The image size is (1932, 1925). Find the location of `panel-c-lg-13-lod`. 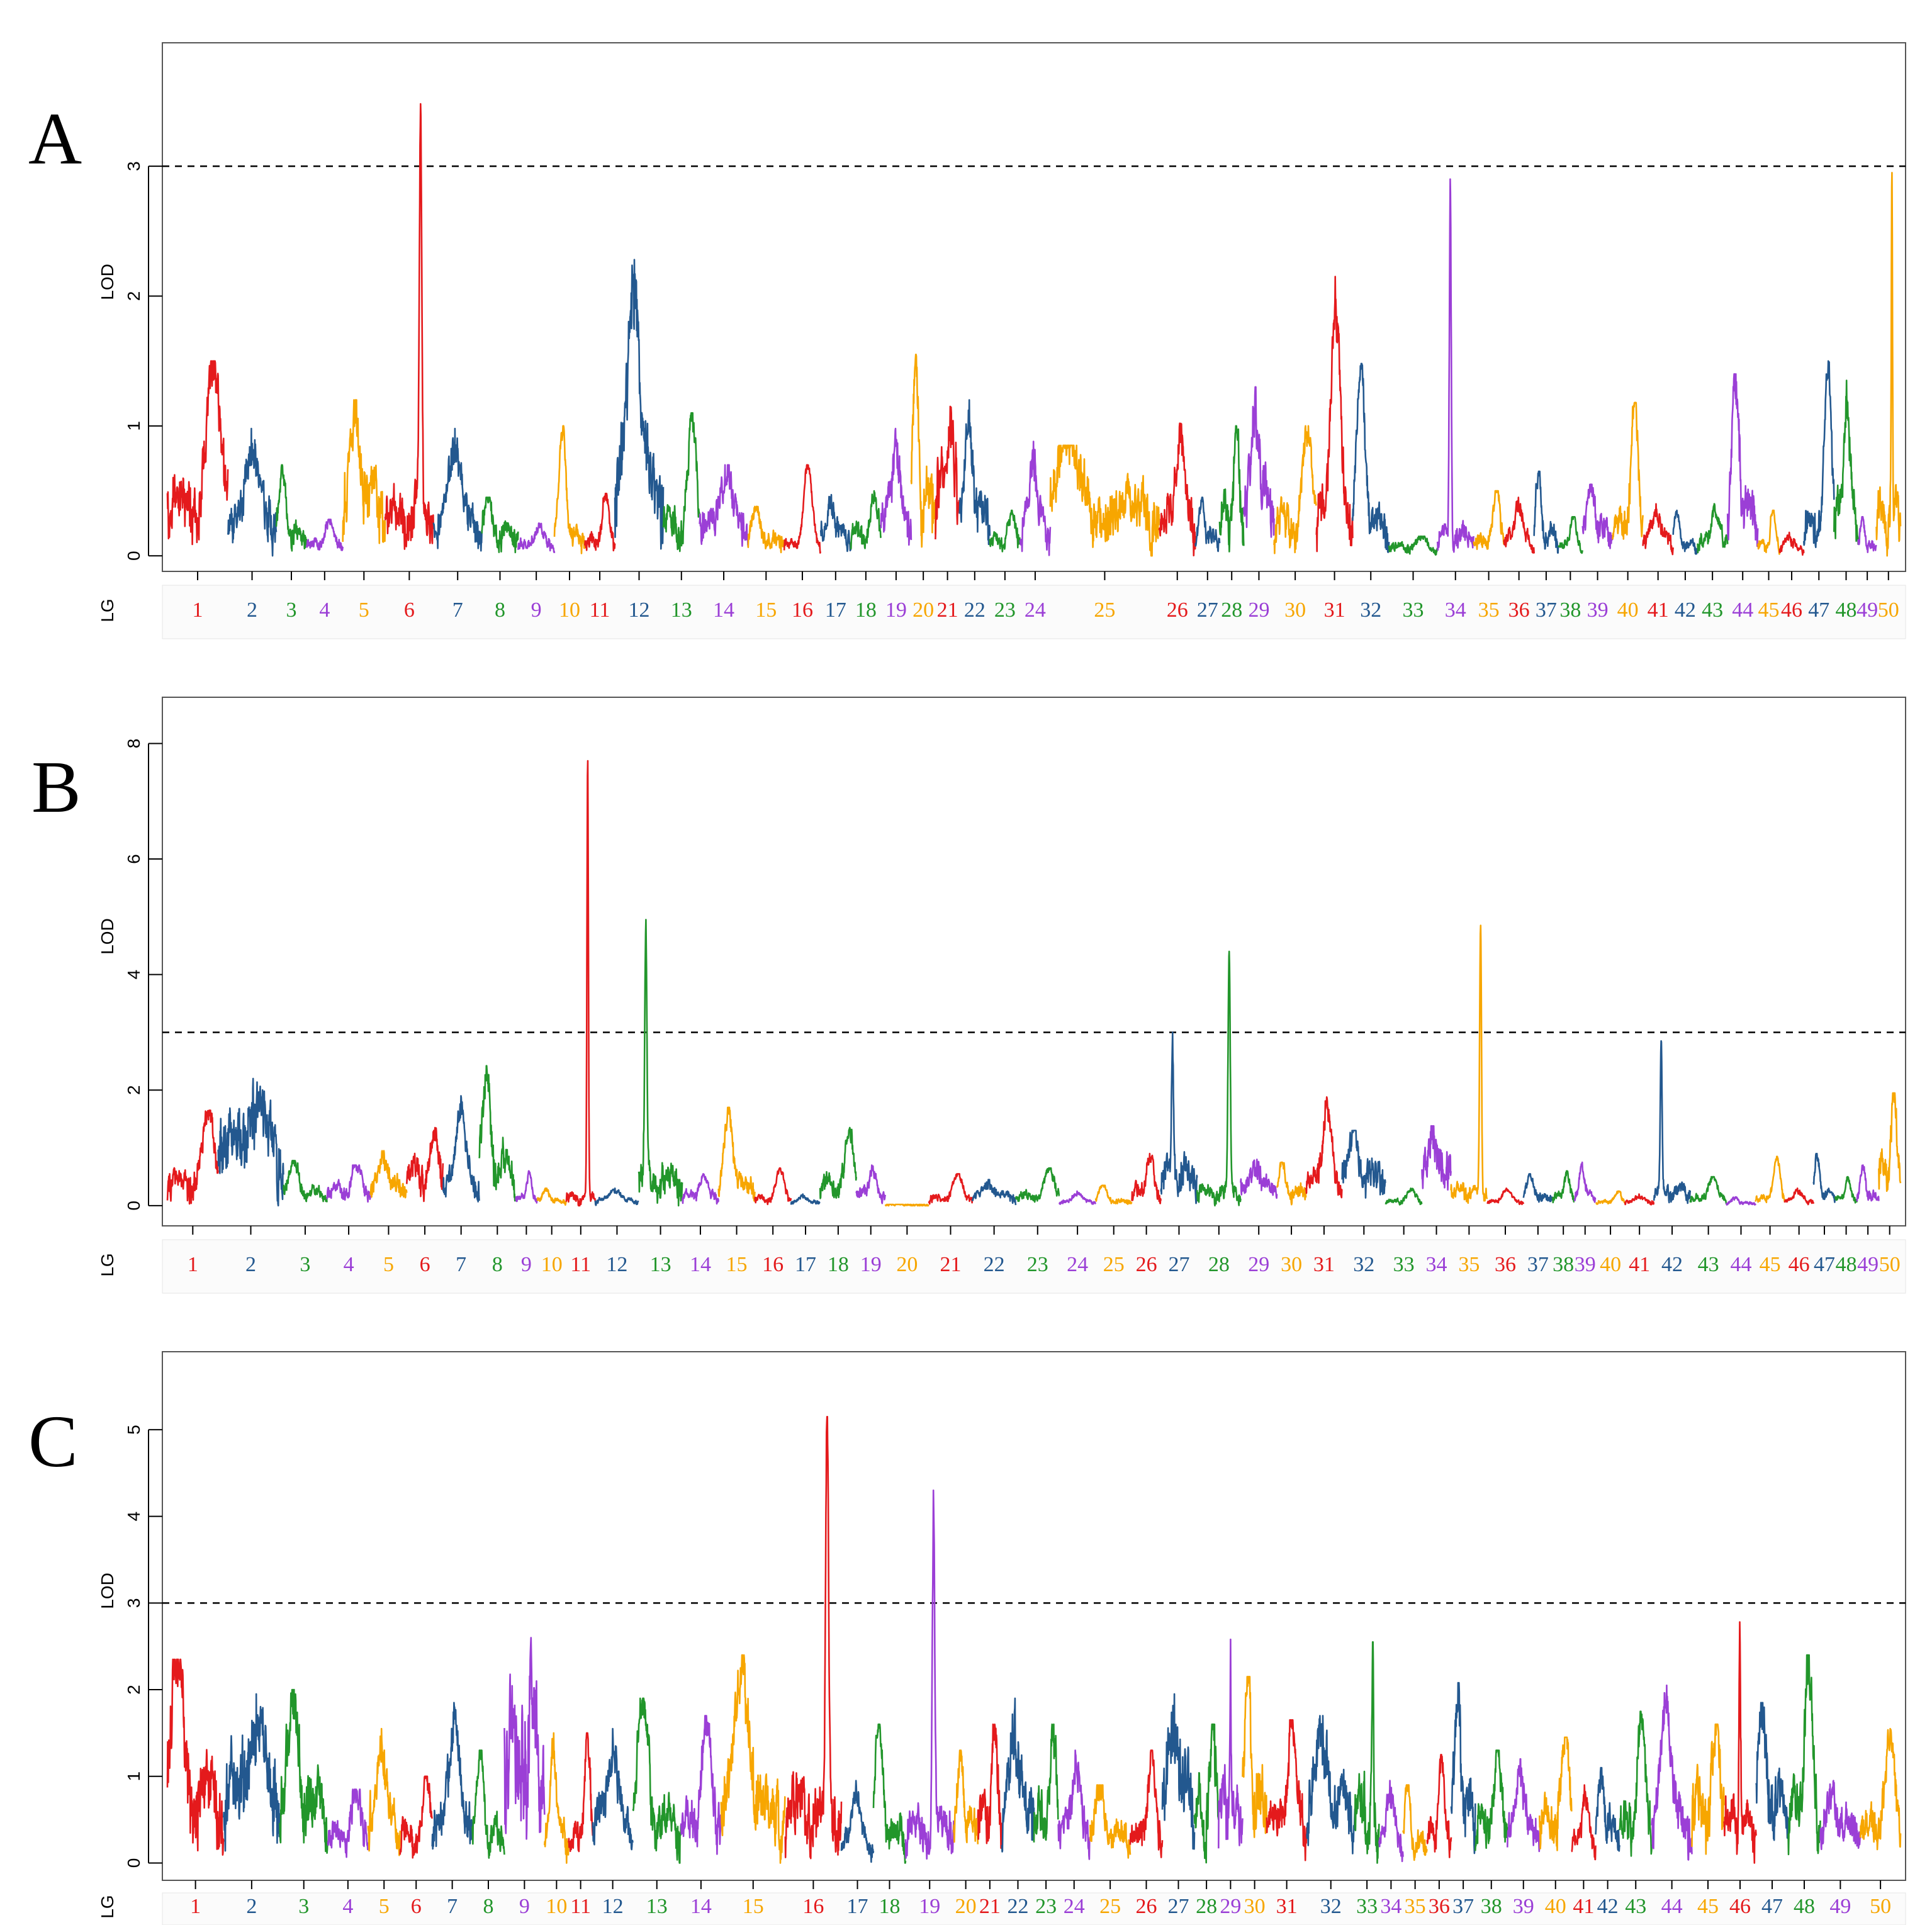

panel-c-lg-13-lod is located at coordinates (657, 1780).